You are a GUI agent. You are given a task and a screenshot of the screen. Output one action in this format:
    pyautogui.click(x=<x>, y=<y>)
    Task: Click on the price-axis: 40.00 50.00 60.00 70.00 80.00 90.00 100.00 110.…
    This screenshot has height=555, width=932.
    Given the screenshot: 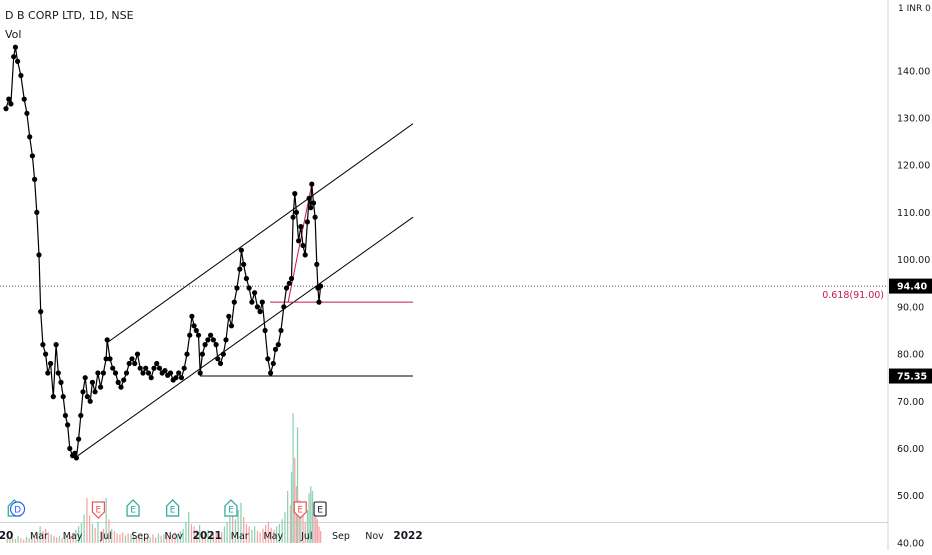 What is the action you would take?
    pyautogui.click(x=910, y=307)
    